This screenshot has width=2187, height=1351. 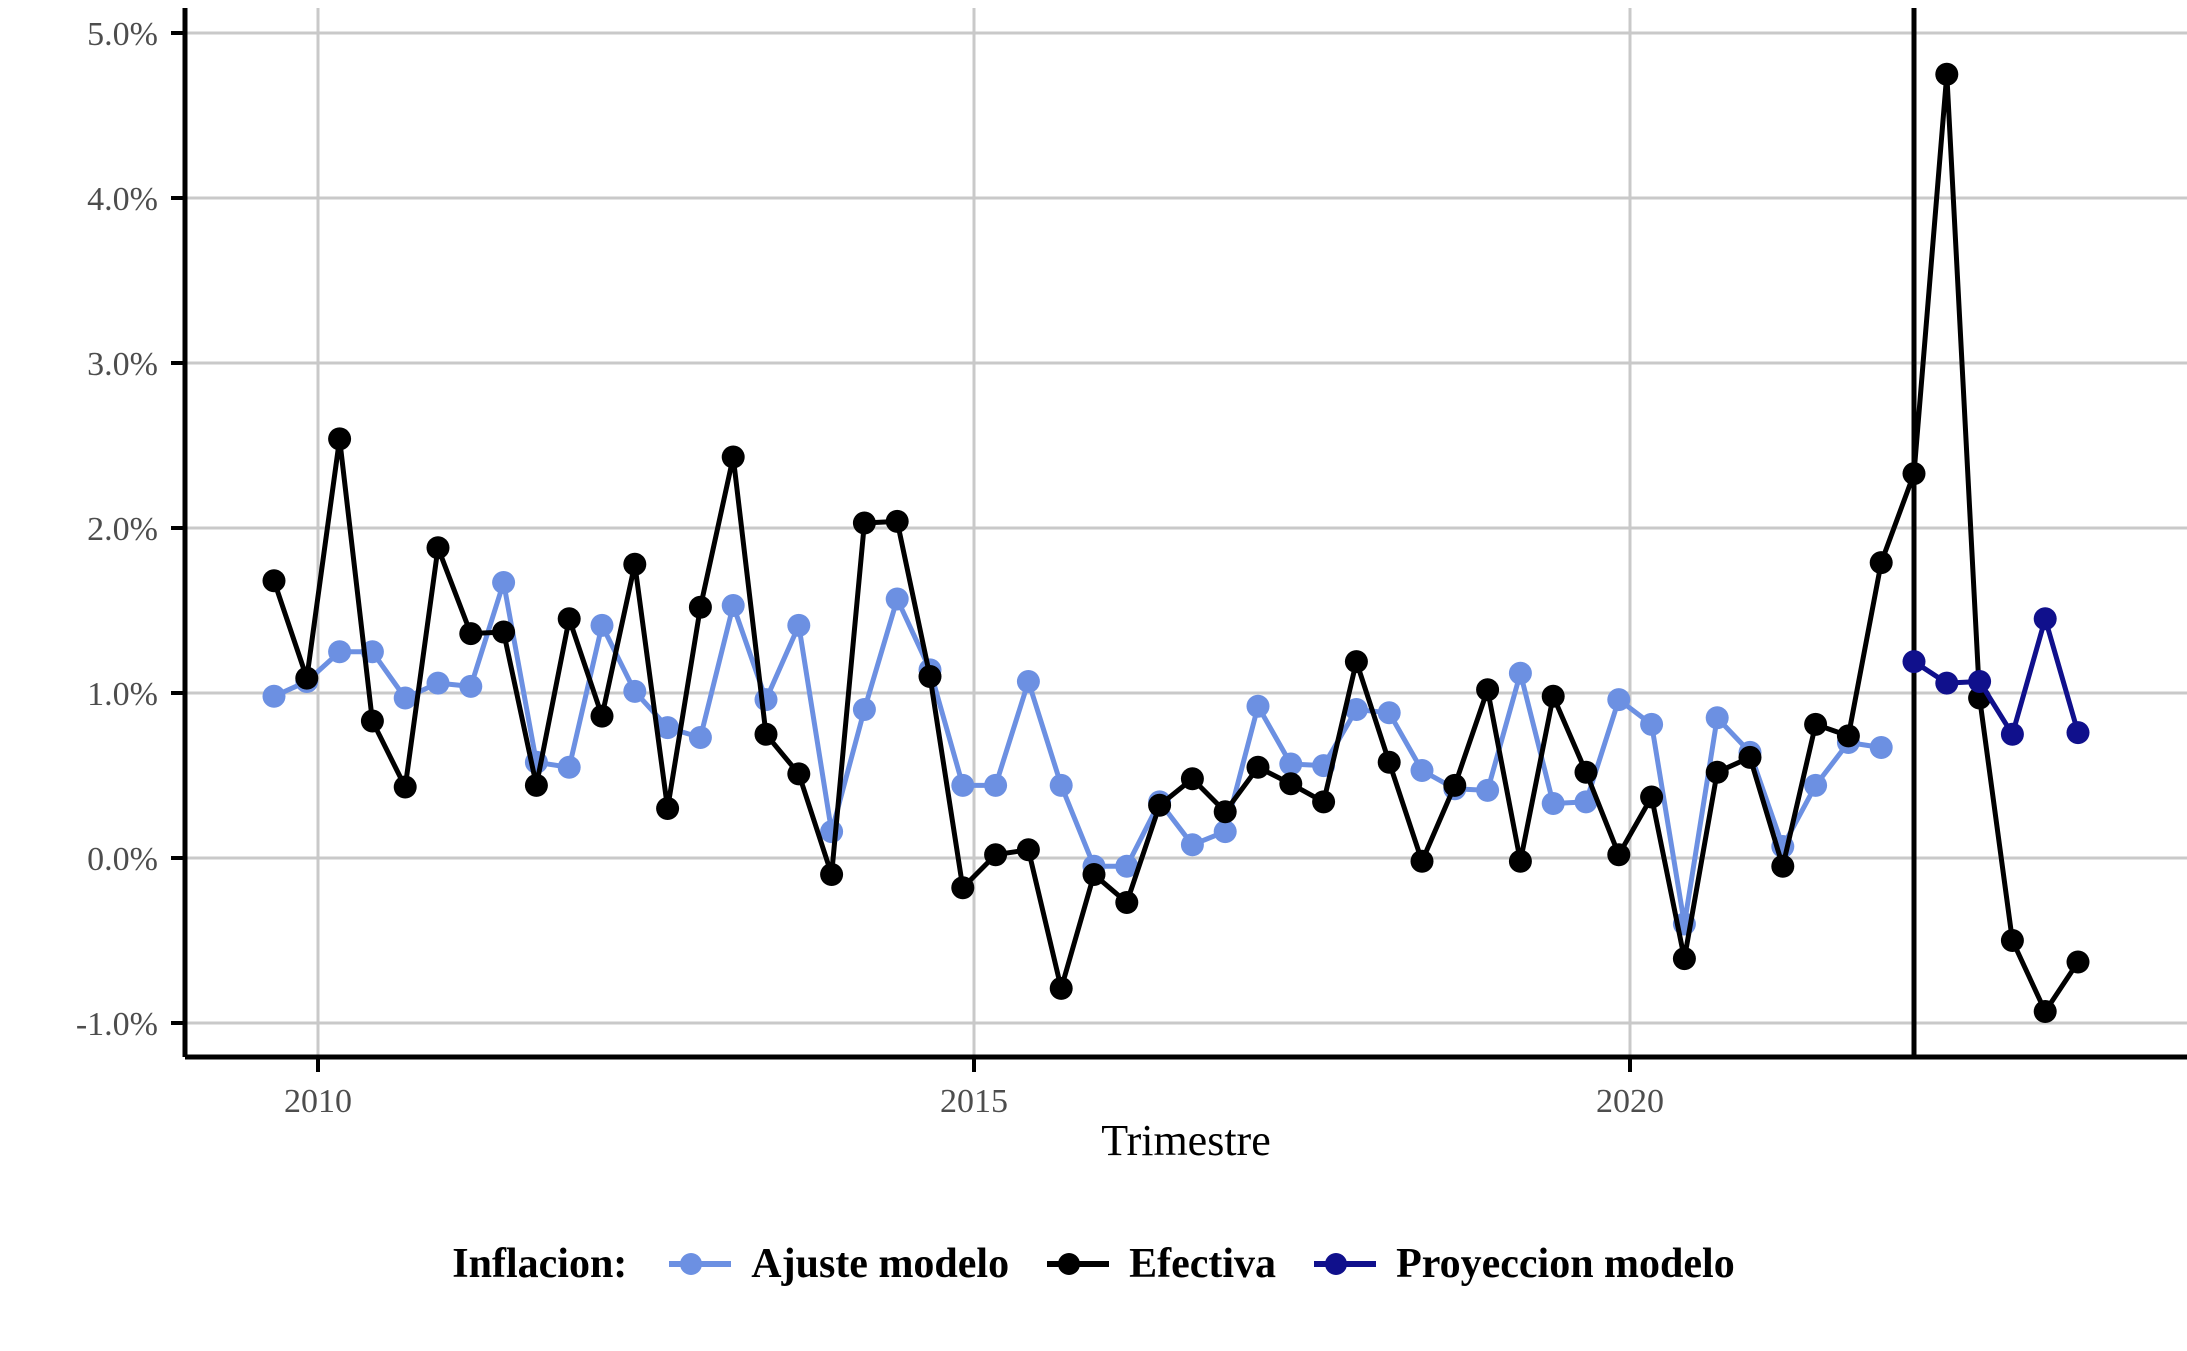 What do you see at coordinates (1565, 1264) in the screenshot?
I see `legend-item-label: Proyeccion modelo` at bounding box center [1565, 1264].